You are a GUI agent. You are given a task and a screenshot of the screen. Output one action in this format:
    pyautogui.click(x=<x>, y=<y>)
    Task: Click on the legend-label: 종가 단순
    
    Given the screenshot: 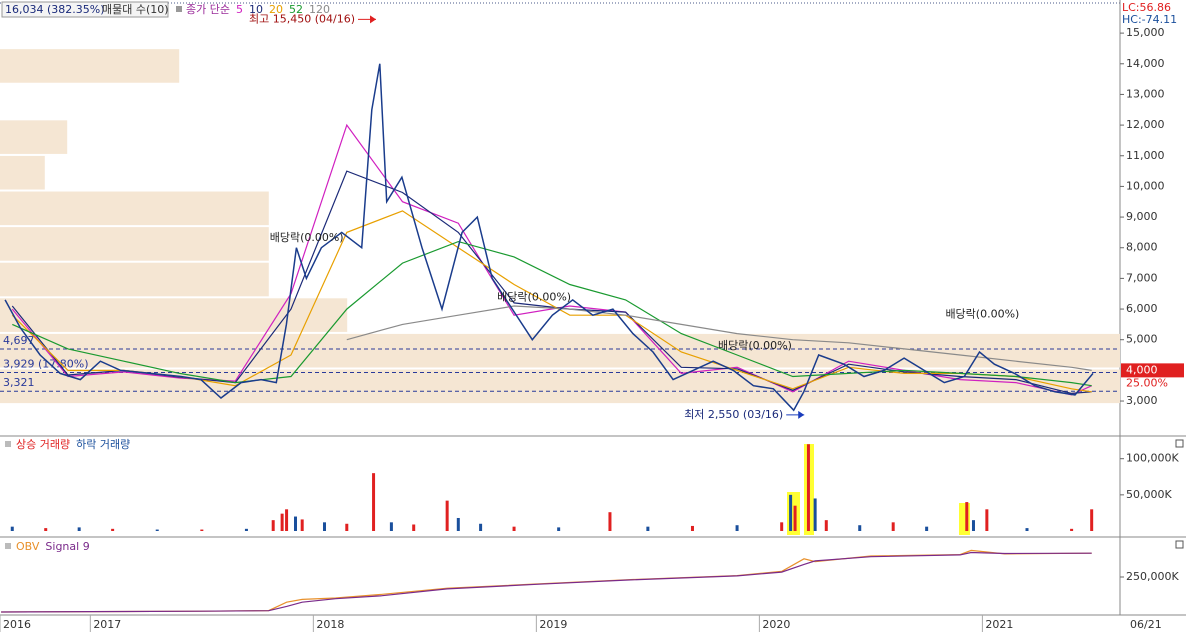 What is the action you would take?
    pyautogui.click(x=208, y=9)
    